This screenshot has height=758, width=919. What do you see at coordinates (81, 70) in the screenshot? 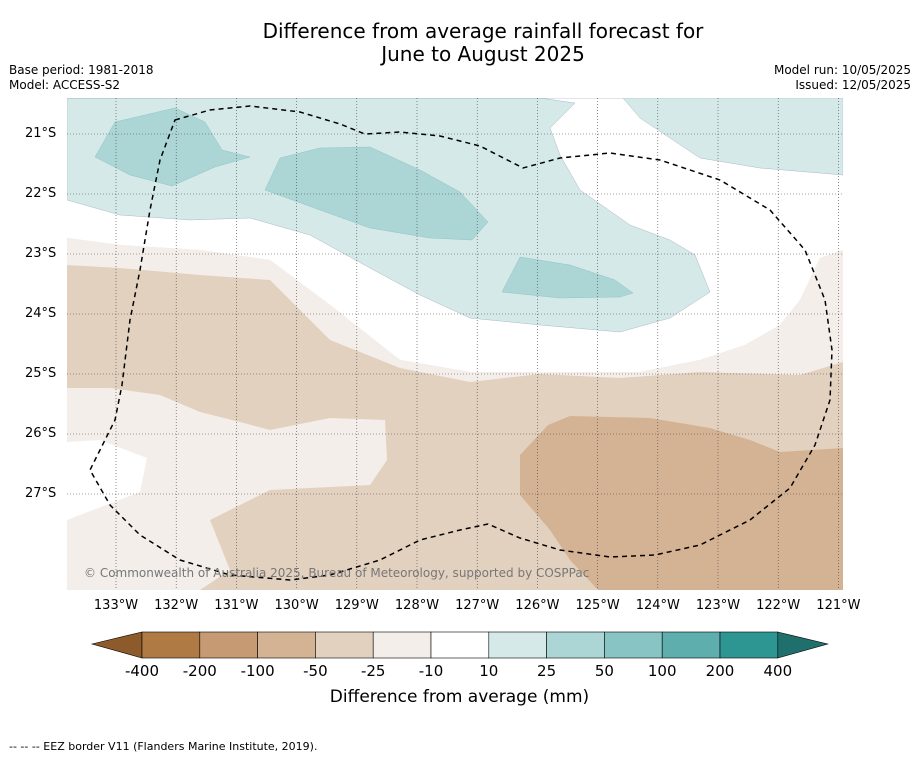
I see `base-period: Base period: 1981-2018` at bounding box center [81, 70].